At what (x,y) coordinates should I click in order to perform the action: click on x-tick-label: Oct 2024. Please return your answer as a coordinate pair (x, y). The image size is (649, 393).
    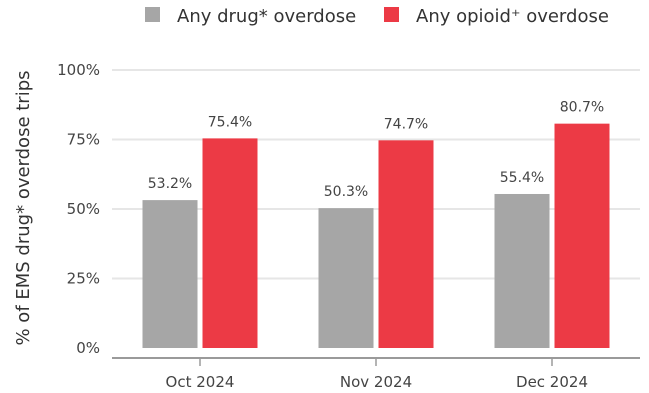
    Looking at the image, I should click on (200, 382).